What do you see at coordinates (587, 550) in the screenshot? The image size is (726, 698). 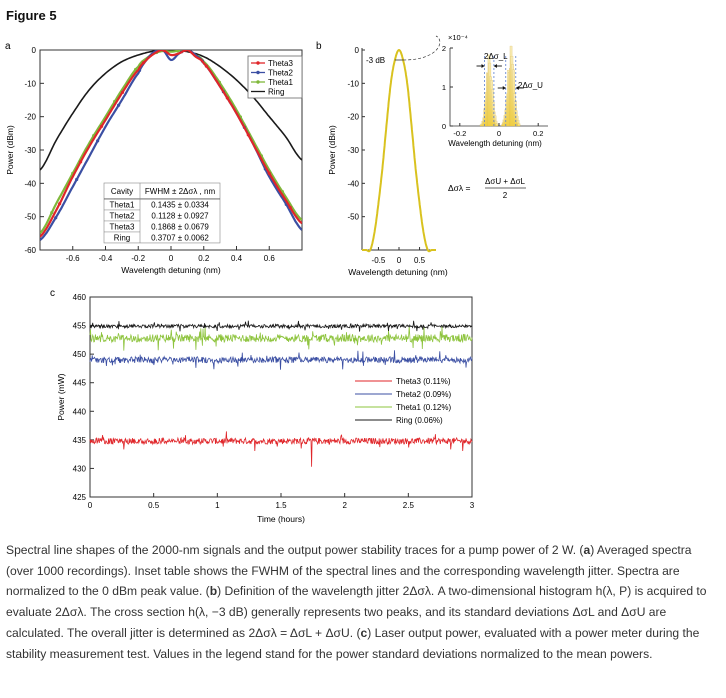 I see `caption-ref-a: a` at bounding box center [587, 550].